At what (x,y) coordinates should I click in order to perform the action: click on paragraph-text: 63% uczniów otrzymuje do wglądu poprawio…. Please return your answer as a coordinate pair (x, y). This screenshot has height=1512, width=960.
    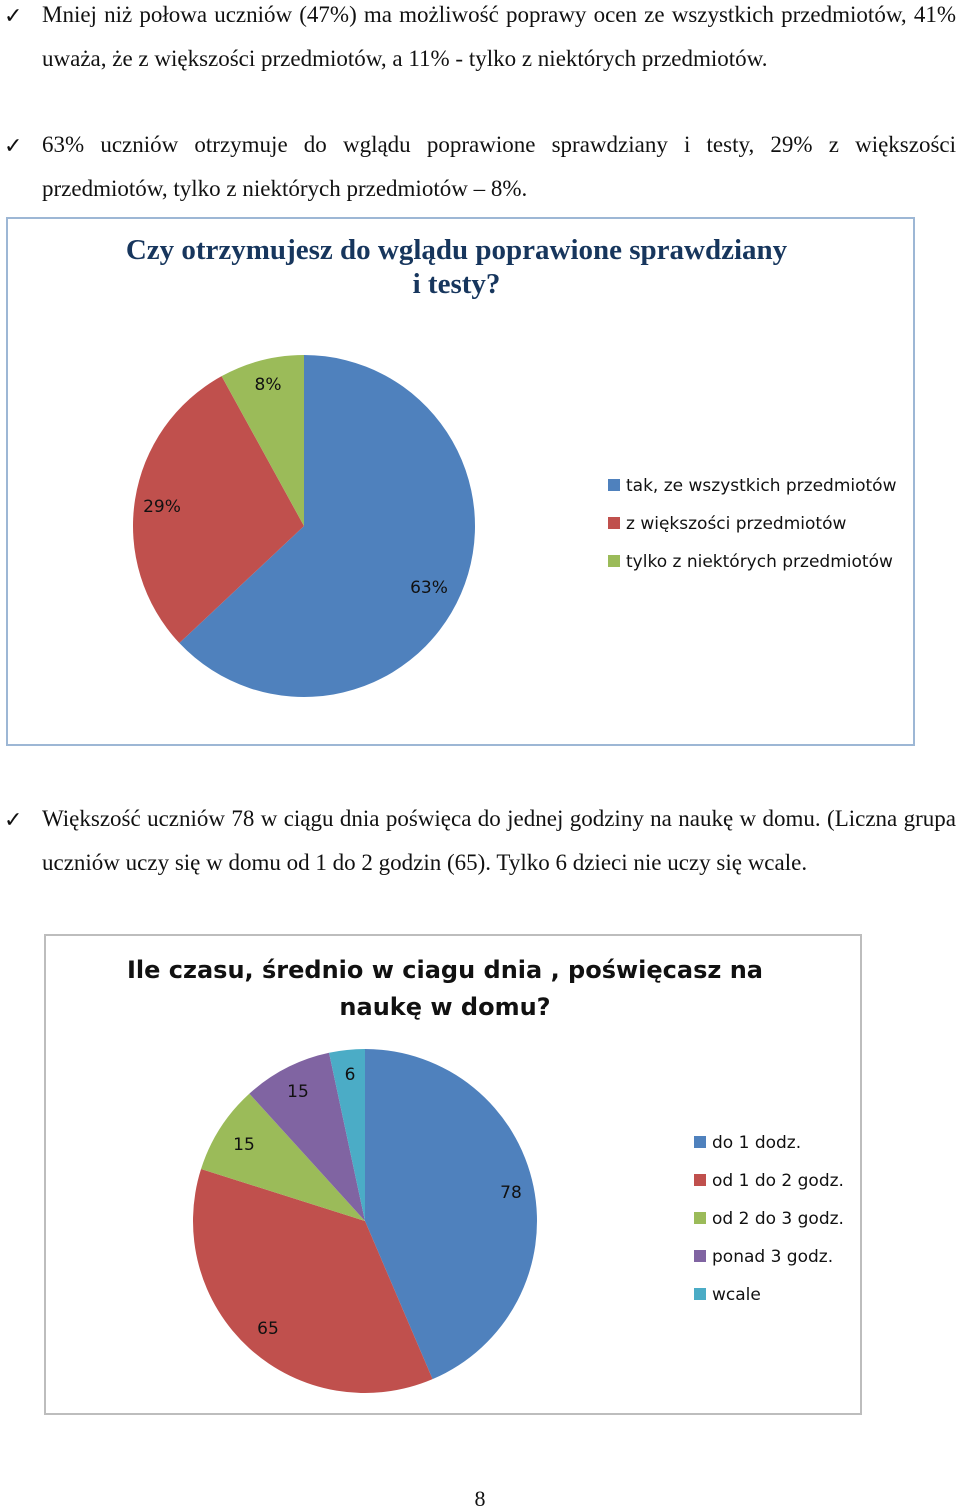
    Looking at the image, I should click on (499, 166).